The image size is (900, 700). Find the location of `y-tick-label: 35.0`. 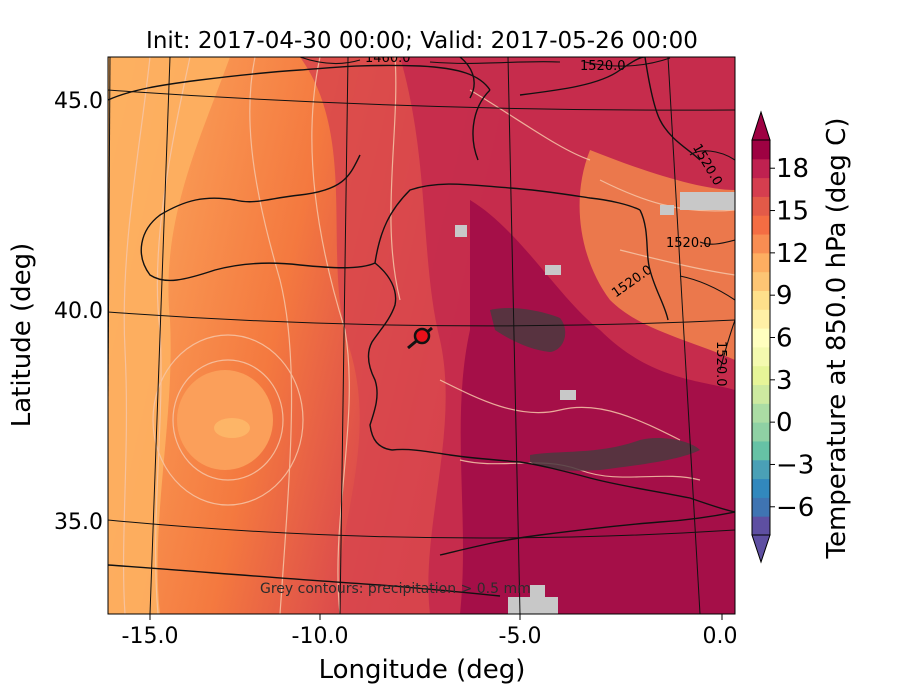

y-tick-label: 35.0 is located at coordinates (78, 522).